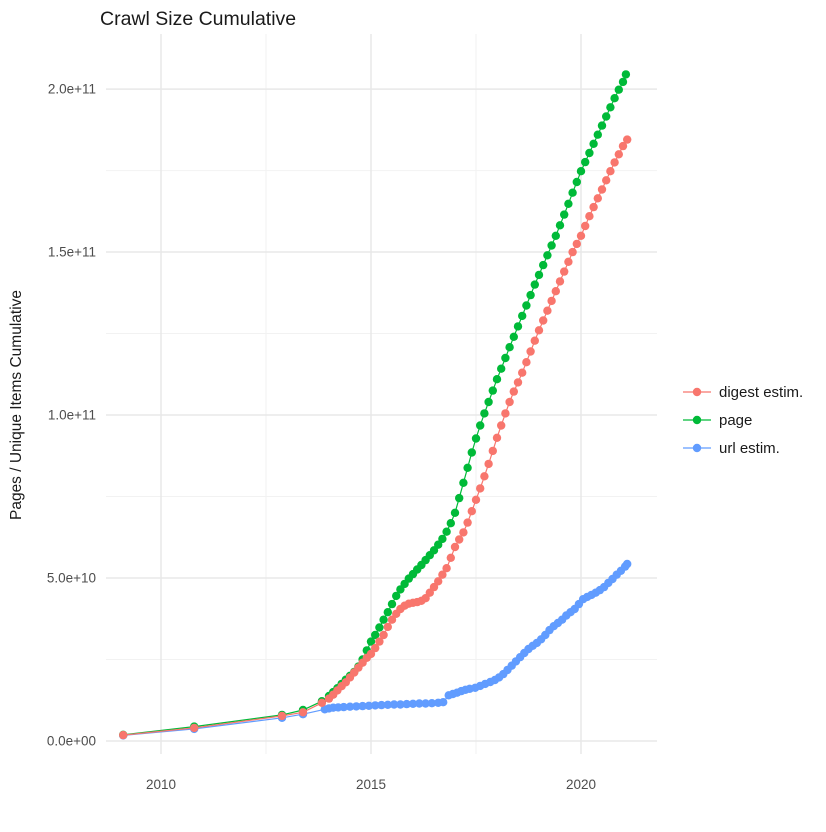 The image size is (826, 832). What do you see at coordinates (735, 420) in the screenshot?
I see `legend-item-label: page` at bounding box center [735, 420].